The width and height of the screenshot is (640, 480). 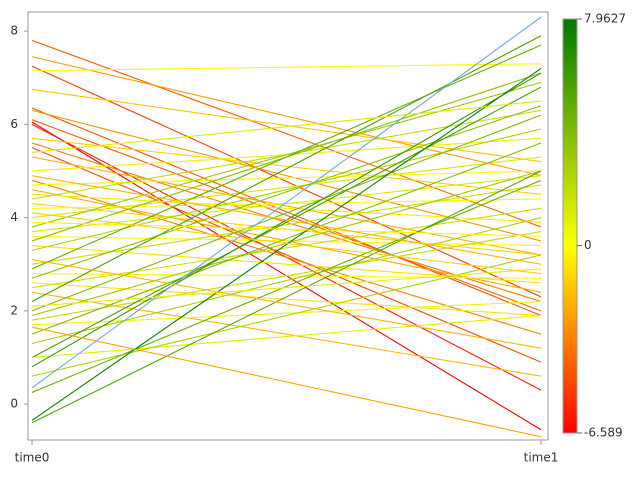 What do you see at coordinates (570, 226) in the screenshot?
I see `colorbar` at bounding box center [570, 226].